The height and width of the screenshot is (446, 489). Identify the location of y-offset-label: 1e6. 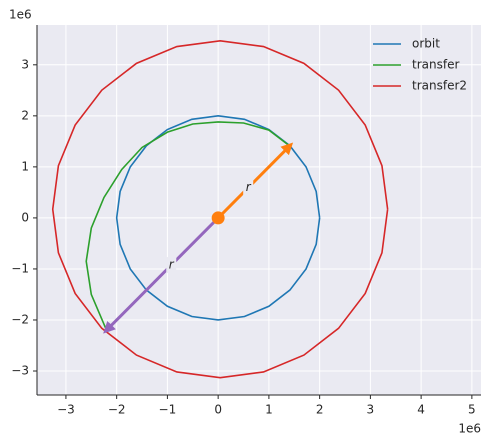
(20, 15).